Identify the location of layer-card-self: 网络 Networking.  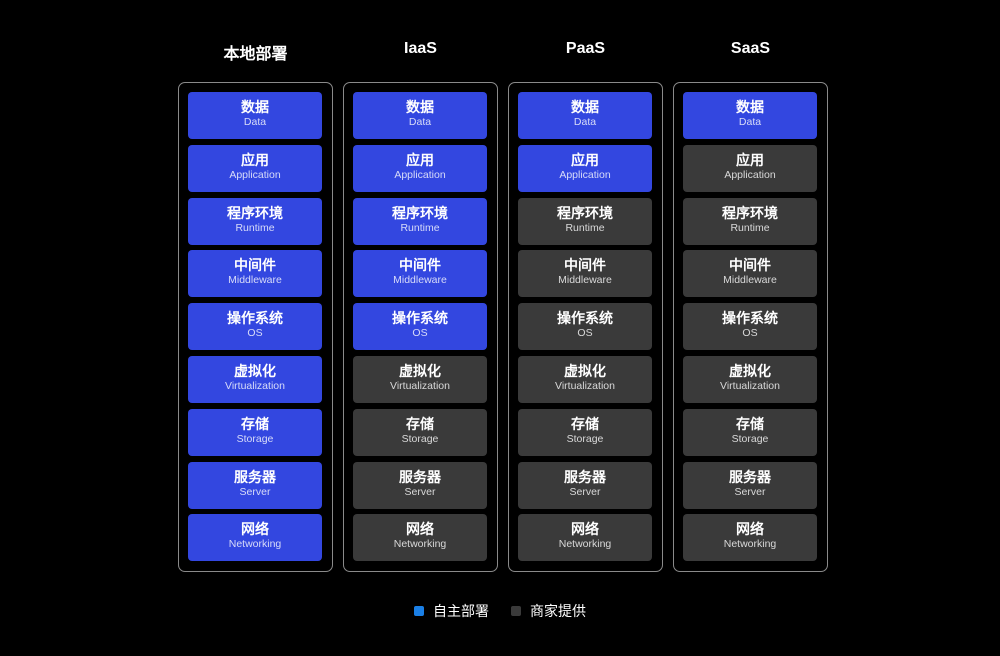
(255, 538).